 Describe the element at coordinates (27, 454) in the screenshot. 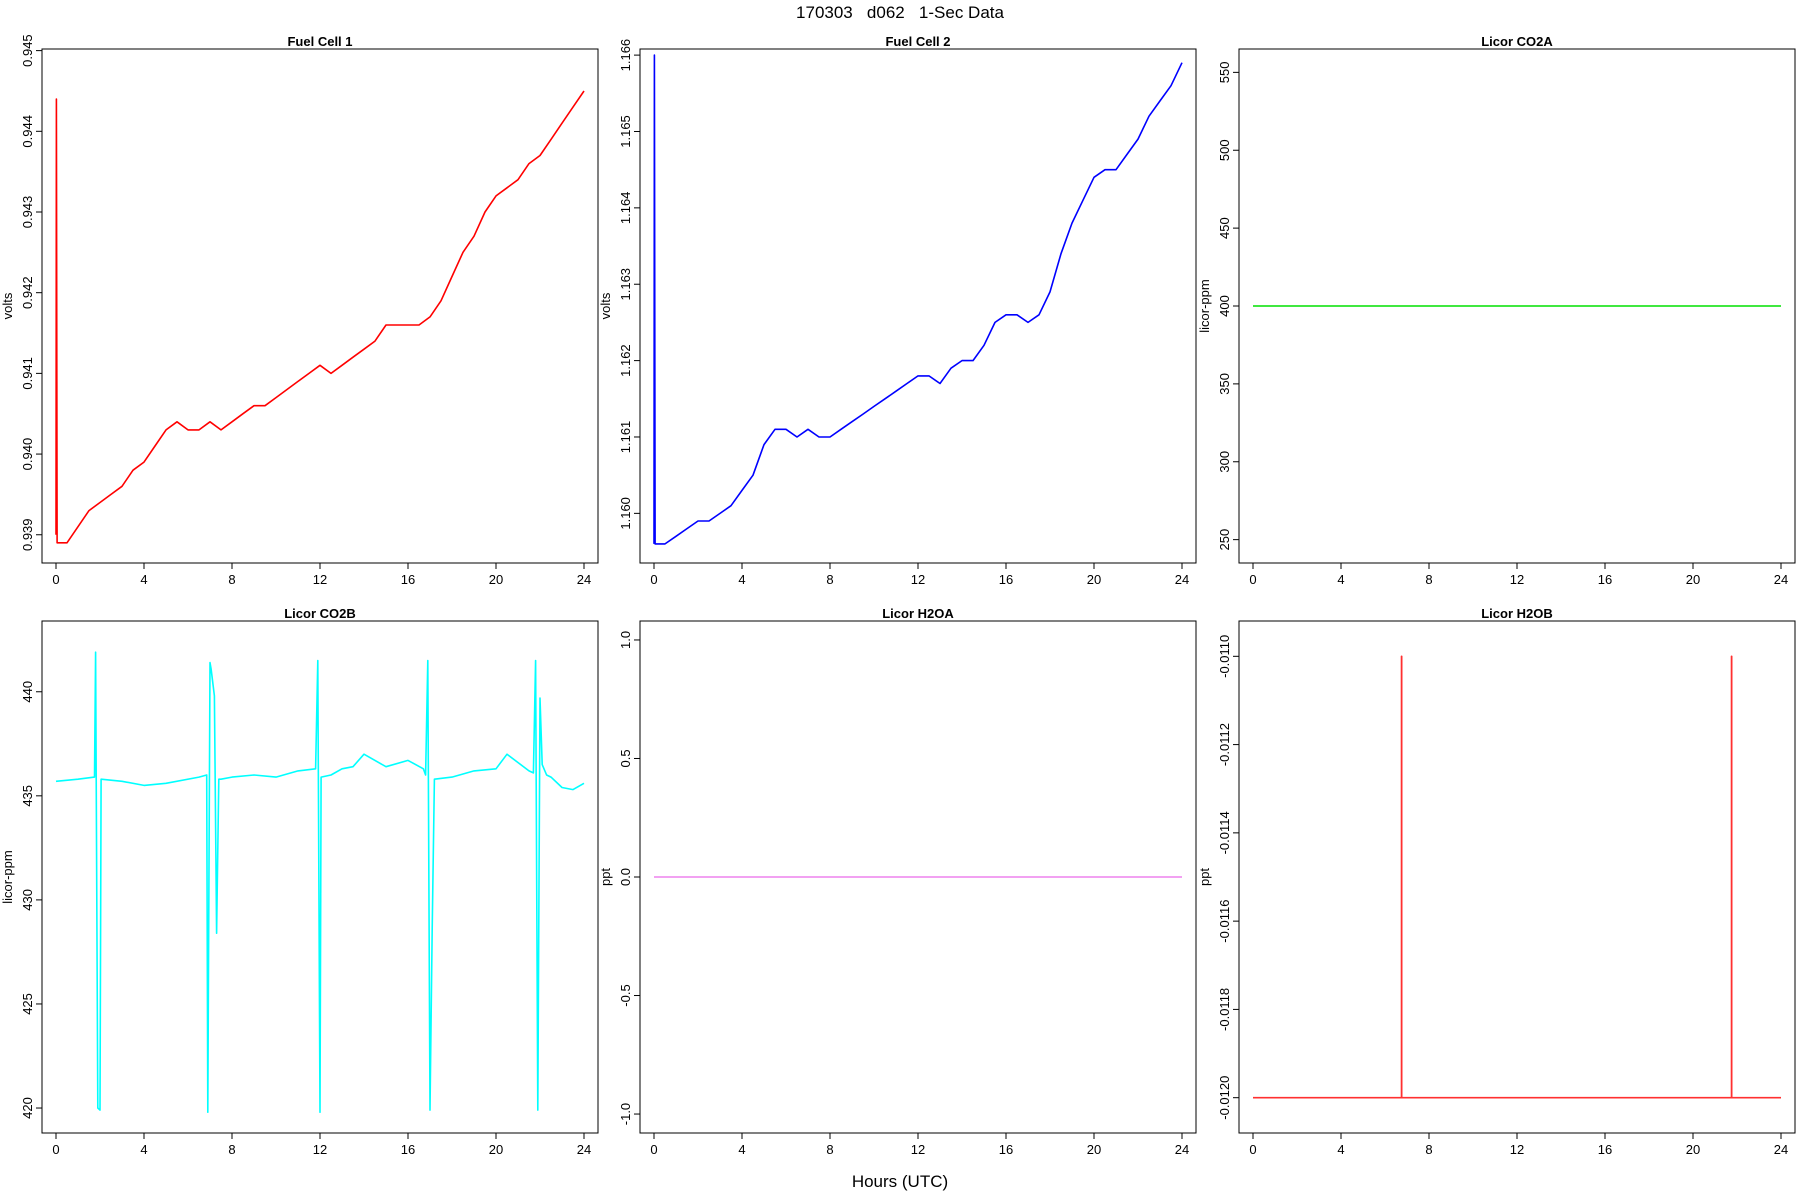

I see `y-tick-label: 0.940` at that location.